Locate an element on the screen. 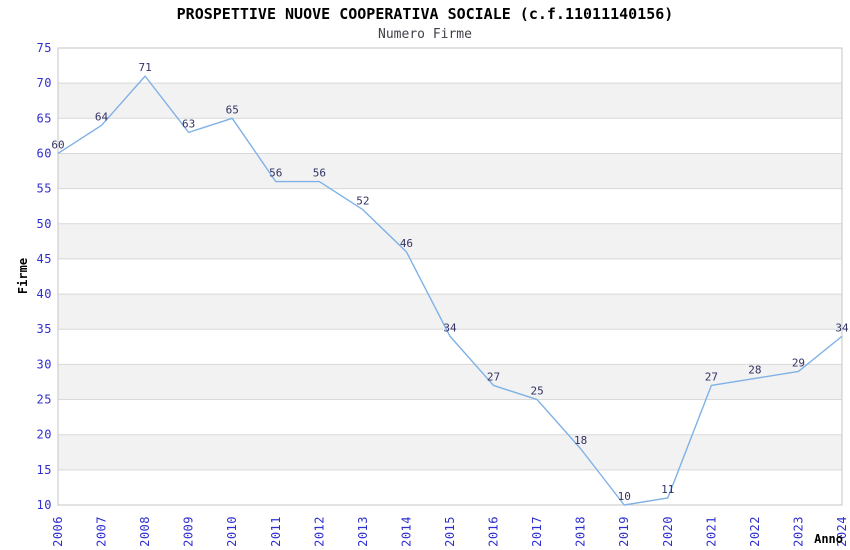 This screenshot has height=550, width=850. x-axis-title: Anno is located at coordinates (828, 539).